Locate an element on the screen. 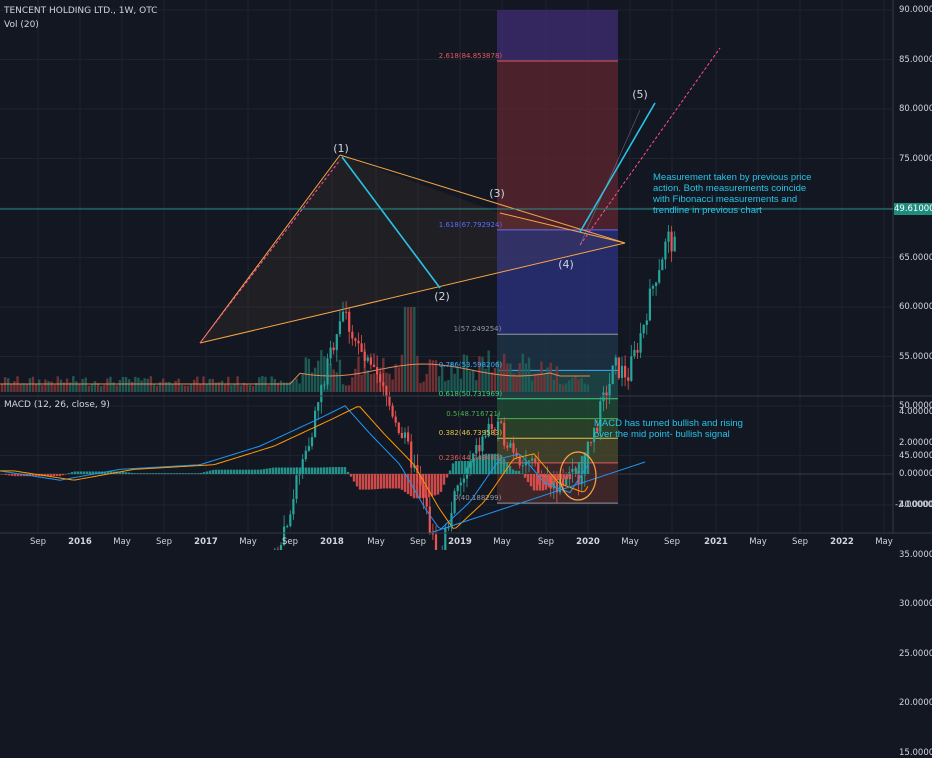  time-tick-label: May is located at coordinates (758, 542).